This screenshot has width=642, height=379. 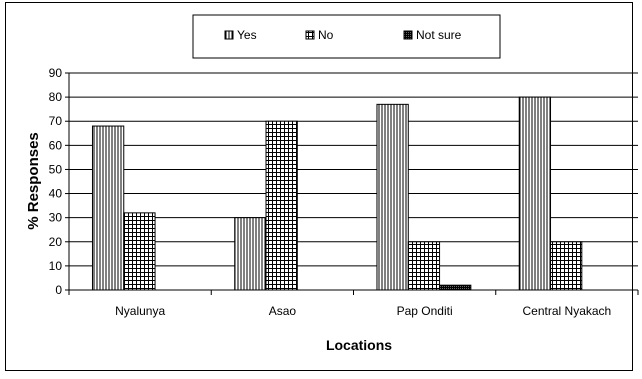 I want to click on y-tick-label: 10, so click(x=56, y=266).